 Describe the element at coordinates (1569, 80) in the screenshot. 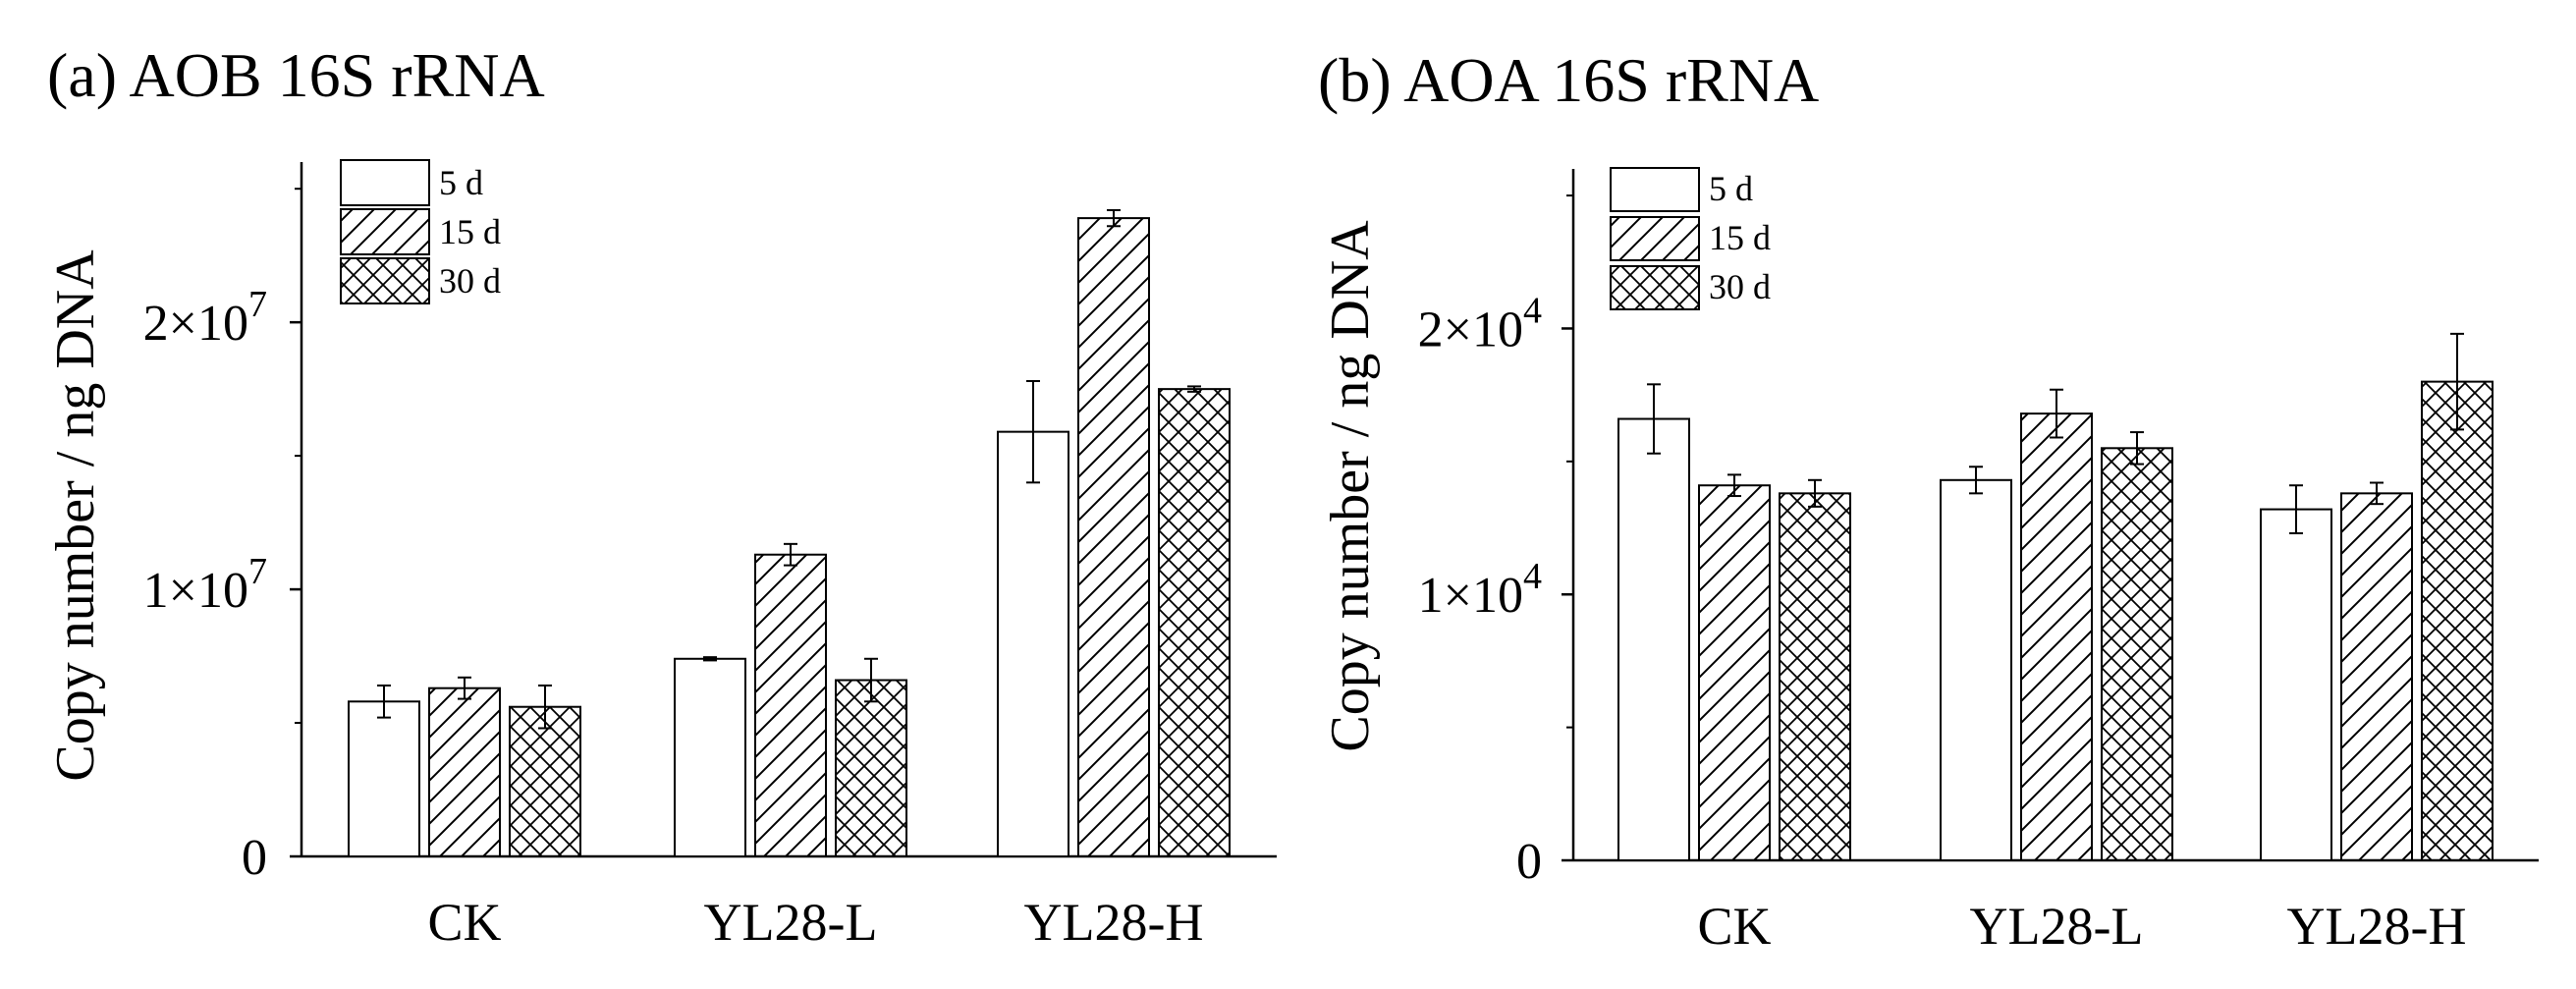

I see `chart-title: (b) AOA 16S rRNA` at that location.